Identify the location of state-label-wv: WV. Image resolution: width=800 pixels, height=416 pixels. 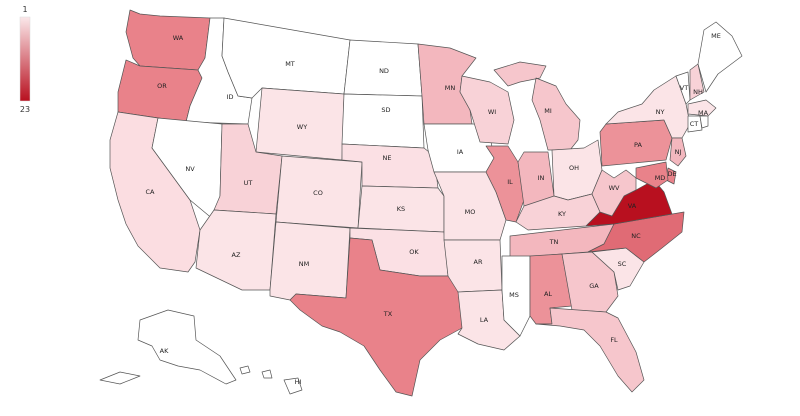
(614, 188).